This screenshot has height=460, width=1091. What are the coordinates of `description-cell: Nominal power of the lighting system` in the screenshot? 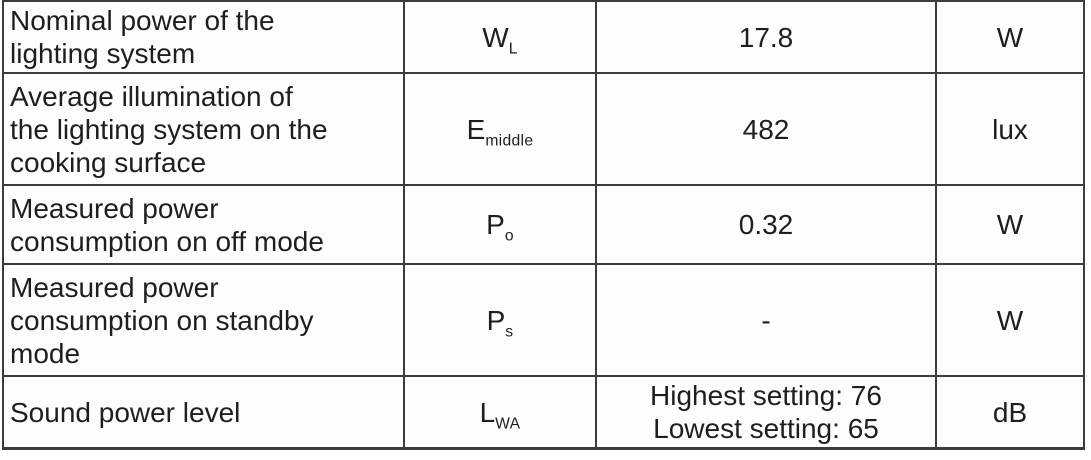 It's located at (203, 37).